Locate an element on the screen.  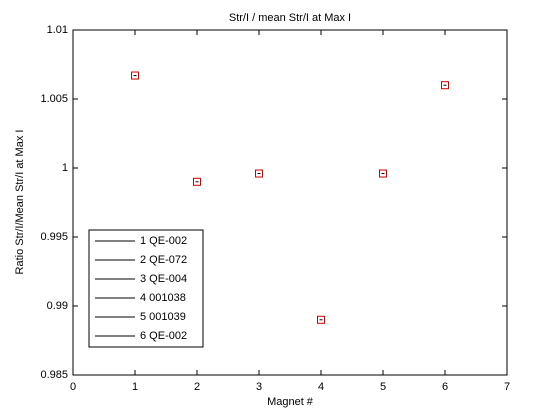
legend-label: 2 QE-072 is located at coordinates (163, 260).